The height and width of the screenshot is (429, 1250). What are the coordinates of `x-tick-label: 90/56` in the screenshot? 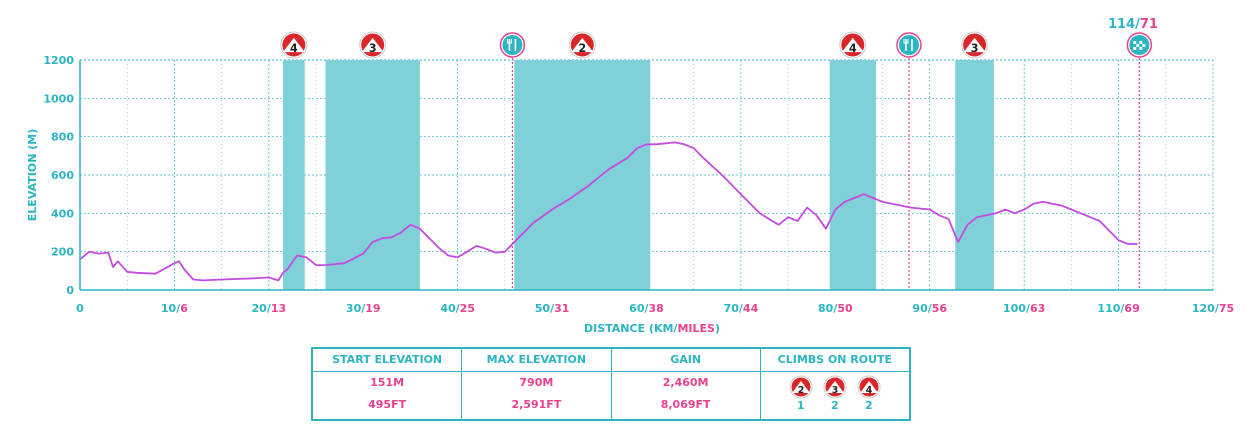 It's located at (929, 308).